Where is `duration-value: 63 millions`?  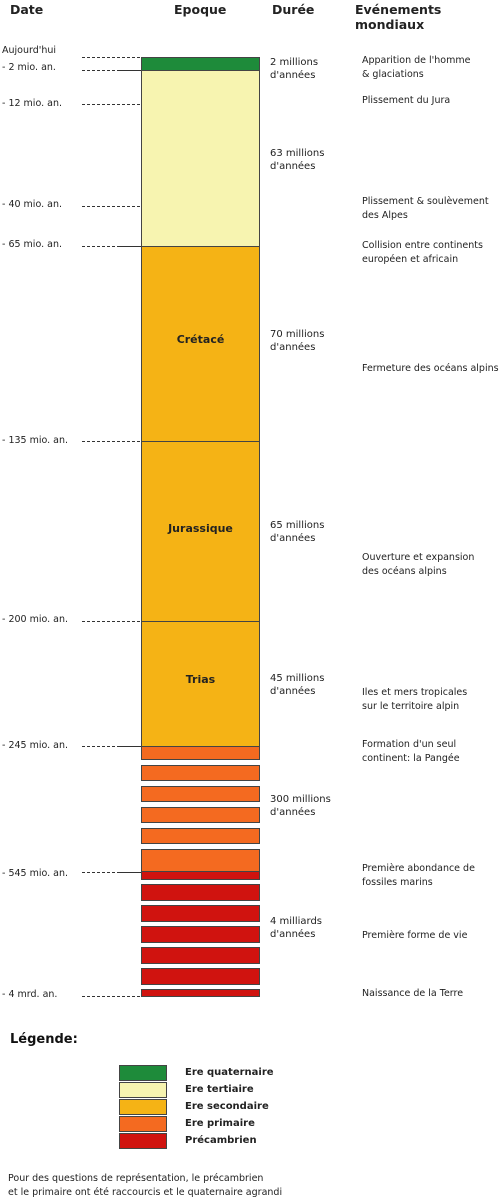
duration-value: 63 millions is located at coordinates (297, 153).